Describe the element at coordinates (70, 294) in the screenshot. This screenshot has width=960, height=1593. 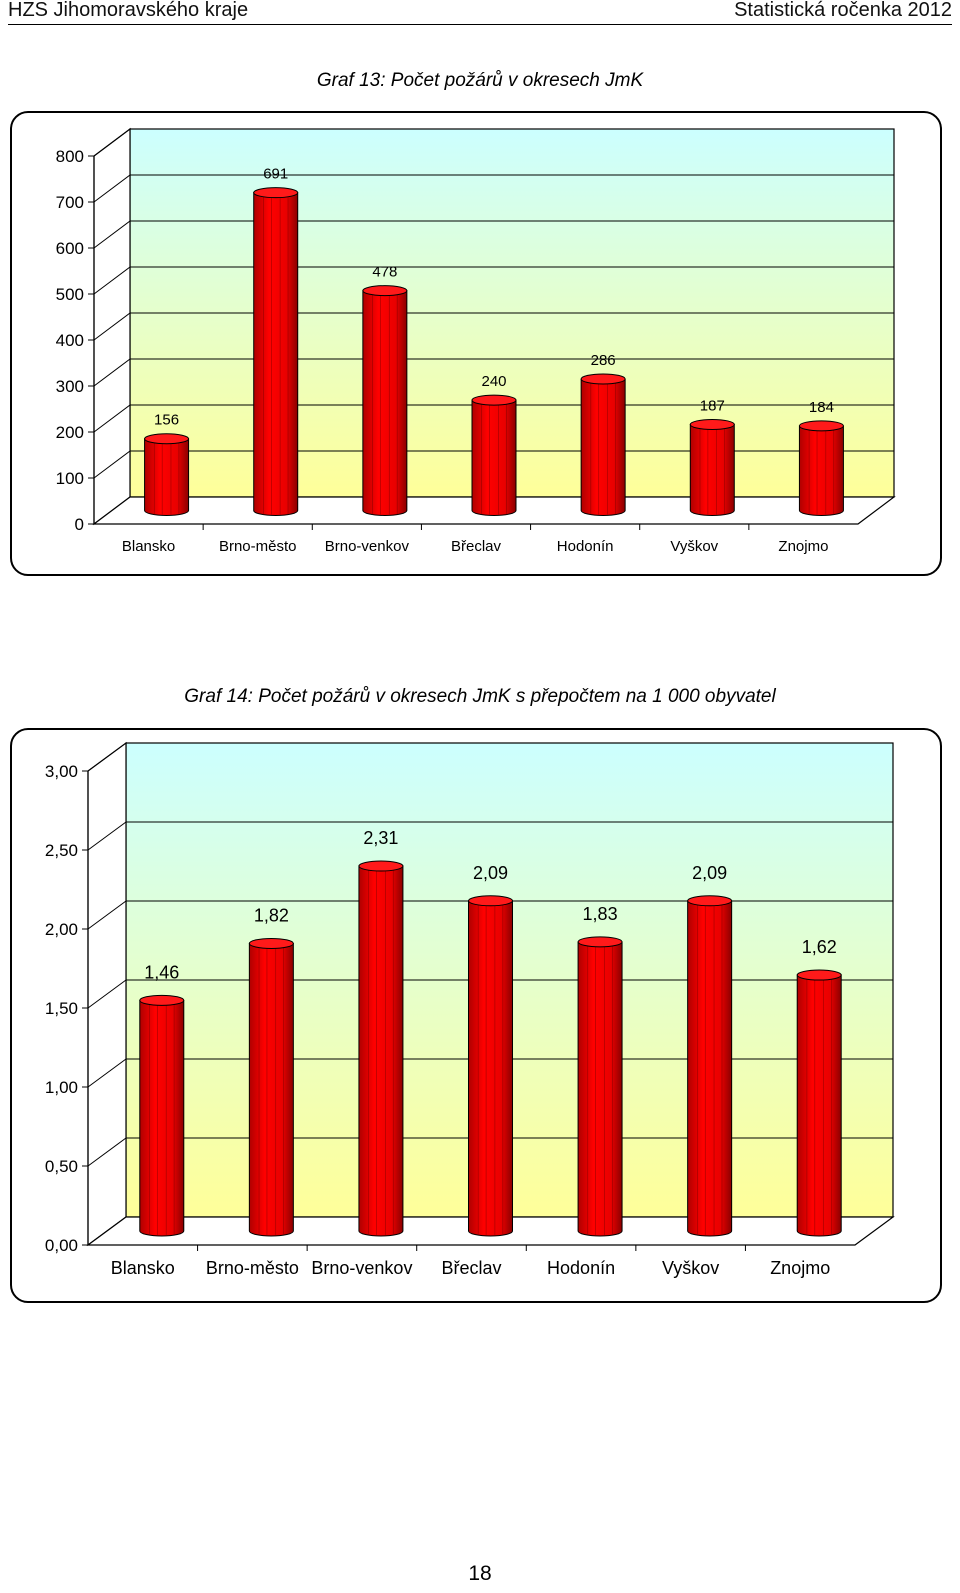
I see `chart1-y-tick-label: 500` at that location.